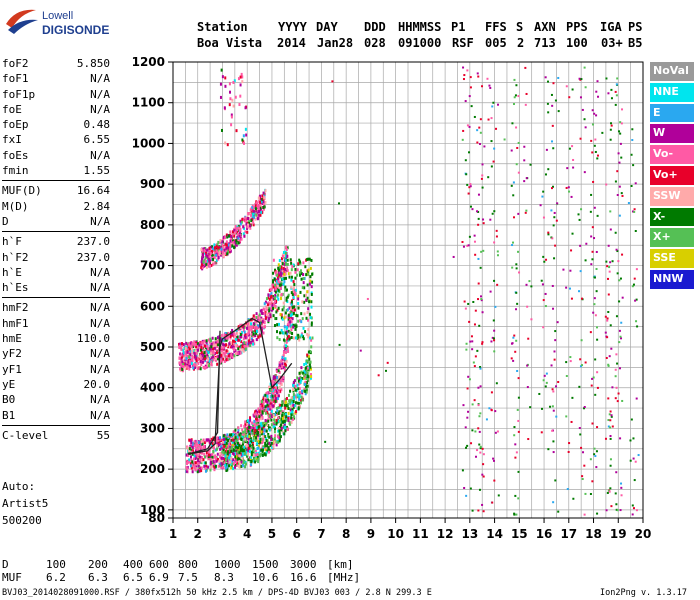 Image resolution: width=700 pixels, height=600 pixels. I want to click on legend-item-x: X-, so click(672, 217).